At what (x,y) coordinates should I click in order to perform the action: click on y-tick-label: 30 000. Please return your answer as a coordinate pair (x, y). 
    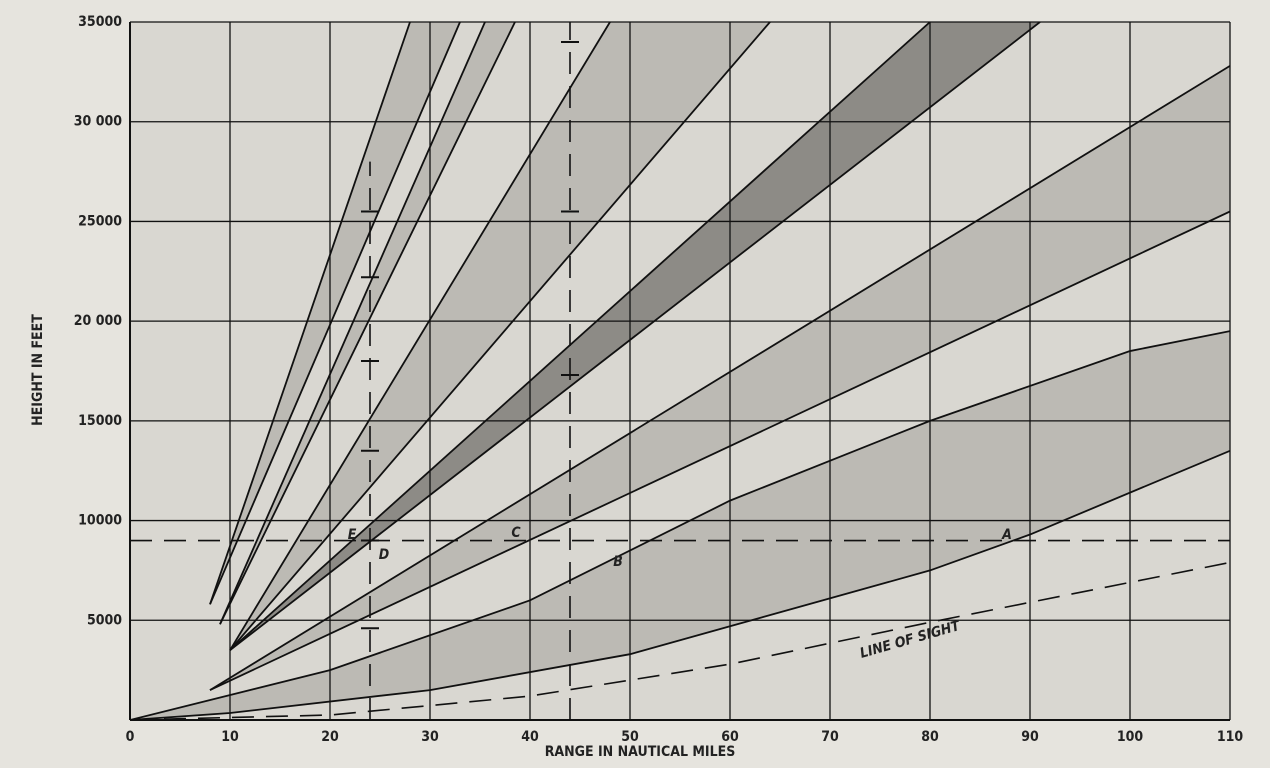
    Looking at the image, I should click on (98, 122).